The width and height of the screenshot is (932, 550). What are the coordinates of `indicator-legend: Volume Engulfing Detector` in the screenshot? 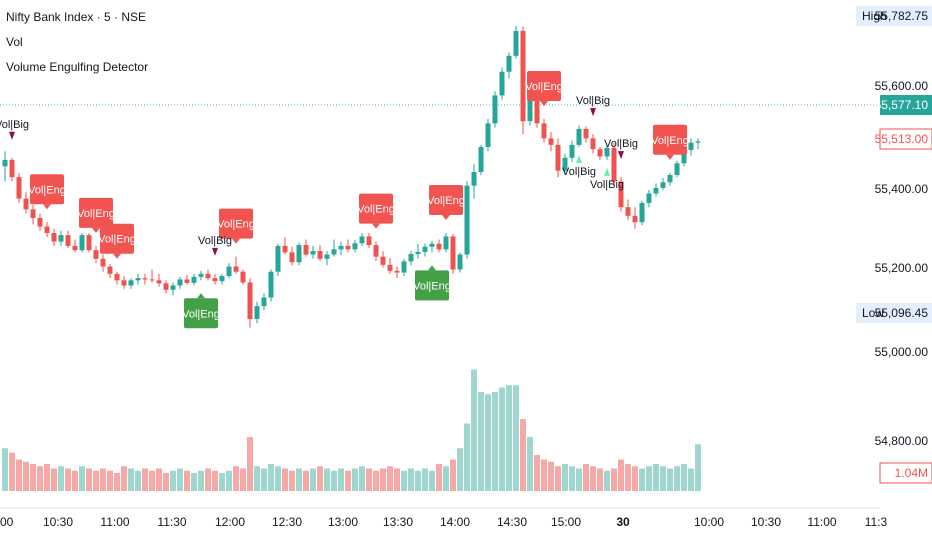 It's located at (77, 67).